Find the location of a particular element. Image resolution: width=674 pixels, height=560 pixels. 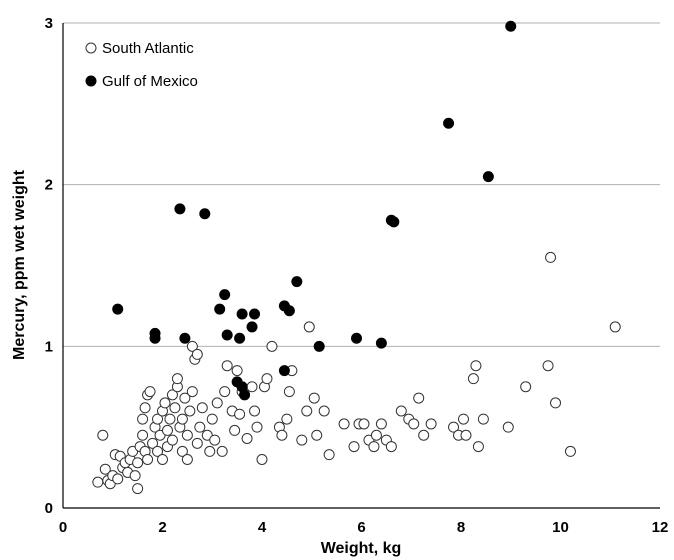

x-axis-title: Weight, kg is located at coordinates (361, 548).